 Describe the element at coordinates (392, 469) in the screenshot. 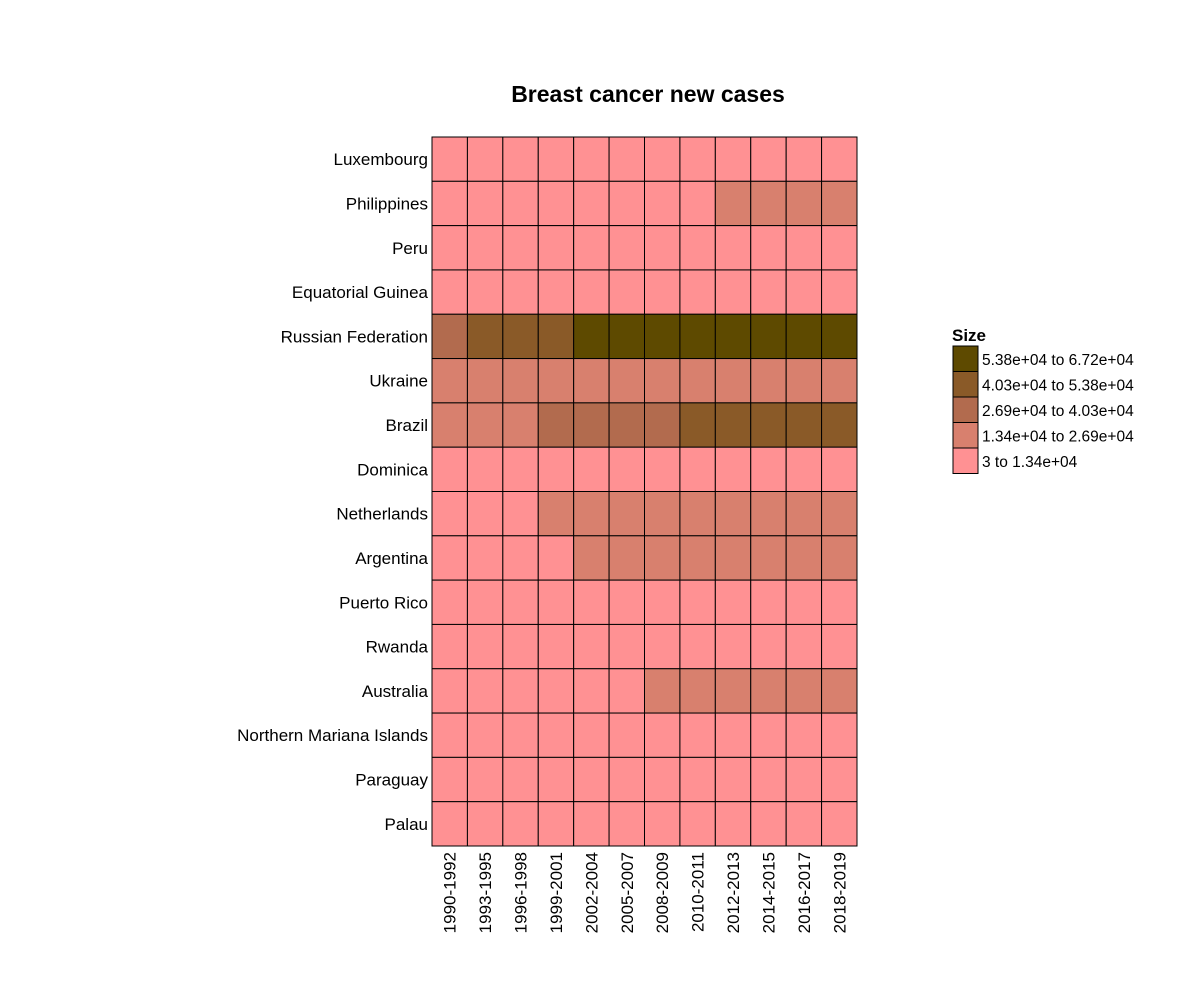

I see `y-tick-label: Dominica` at that location.